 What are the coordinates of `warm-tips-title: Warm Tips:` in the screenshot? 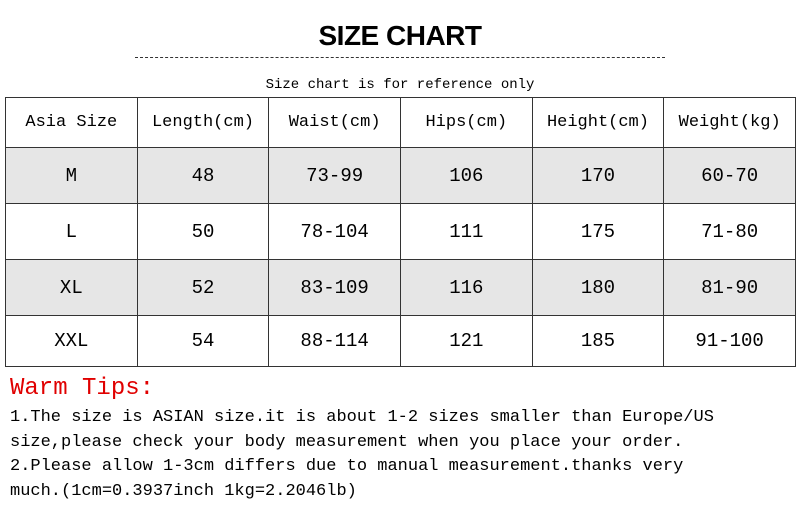 It's located at (82, 388).